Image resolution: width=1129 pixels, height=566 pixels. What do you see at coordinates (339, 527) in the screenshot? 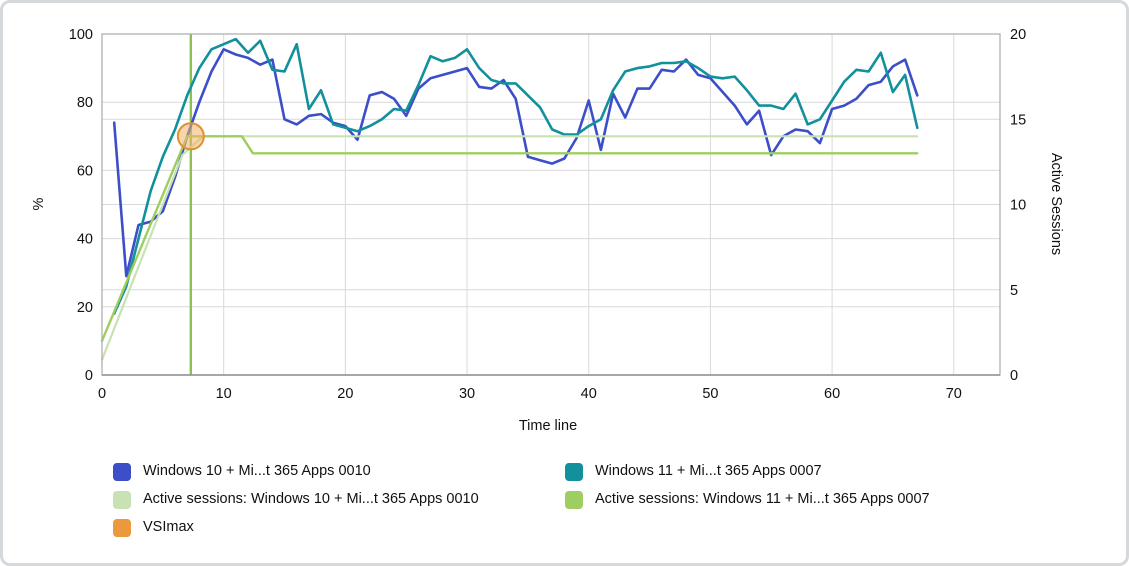
I see `legend-item-vsimax: VSImax` at bounding box center [339, 527].